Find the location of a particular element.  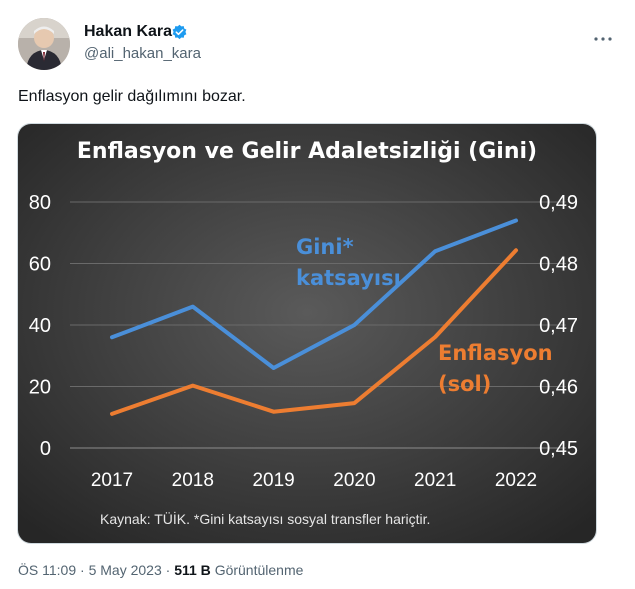

x-tick-label: 2020 is located at coordinates (354, 480).